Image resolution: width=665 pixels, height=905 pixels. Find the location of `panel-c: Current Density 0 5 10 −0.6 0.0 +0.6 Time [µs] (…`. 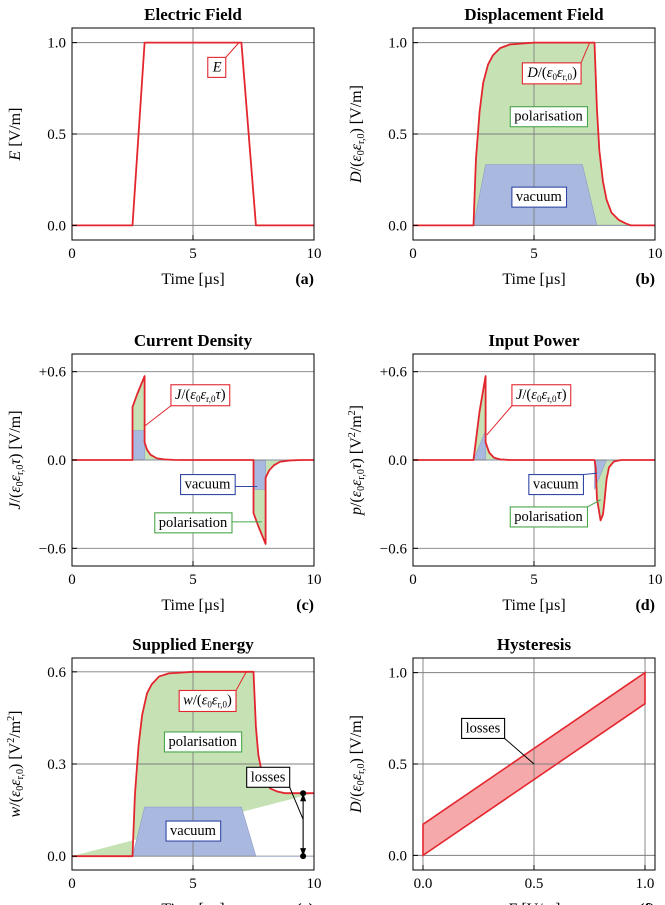

panel-c: Current Density 0 5 10 −0.6 0.0 +0.6 Time [µs] (… is located at coordinates (164, 472).